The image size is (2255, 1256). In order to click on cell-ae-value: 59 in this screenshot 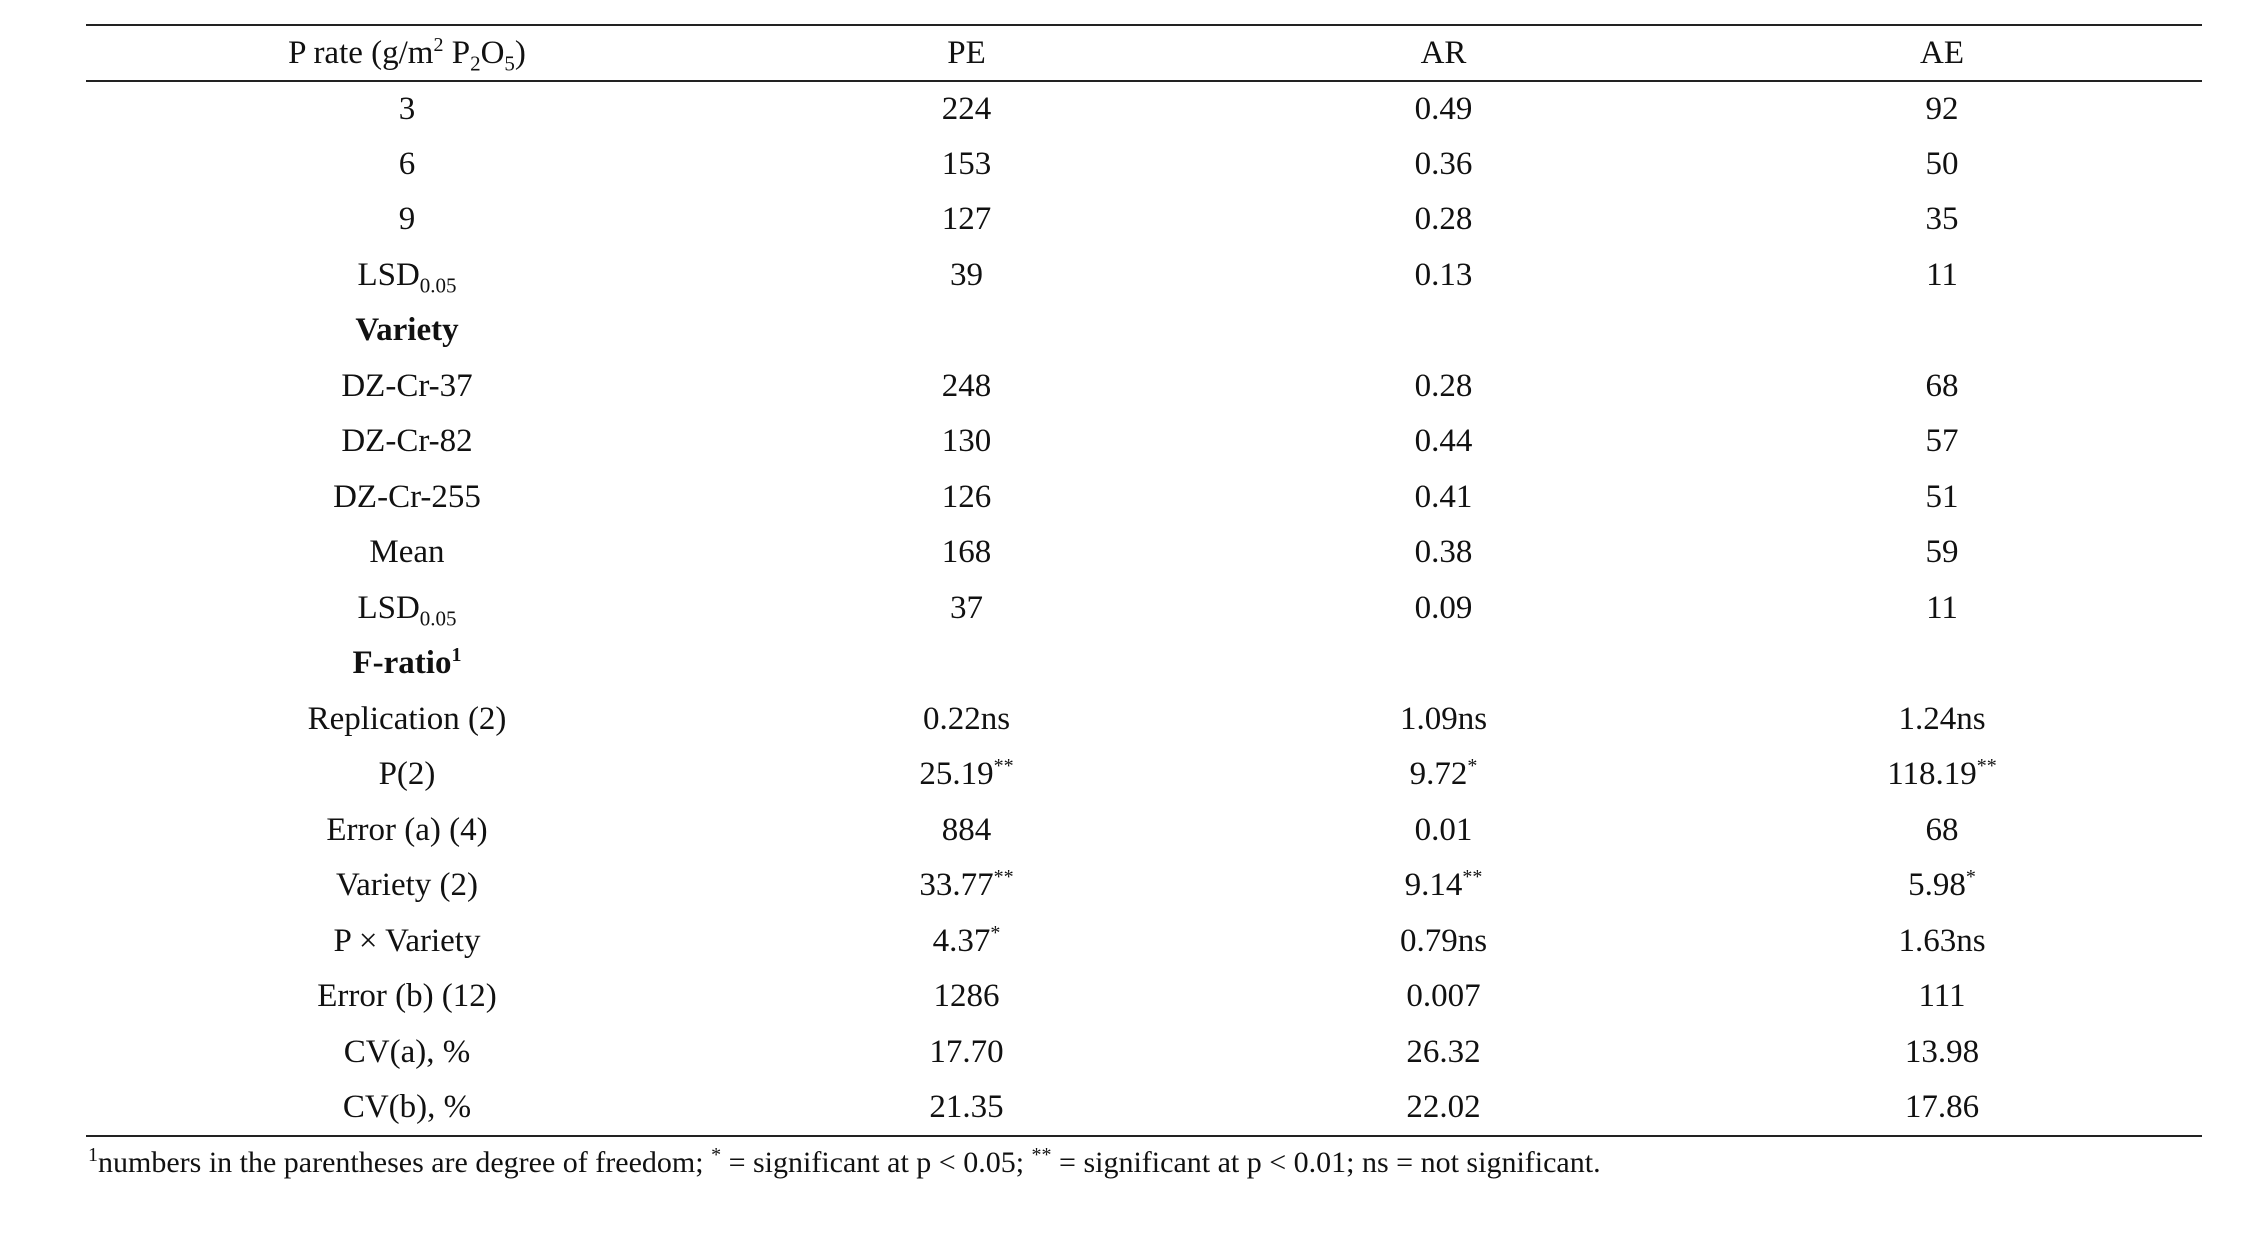, I will do `click(1942, 552)`.